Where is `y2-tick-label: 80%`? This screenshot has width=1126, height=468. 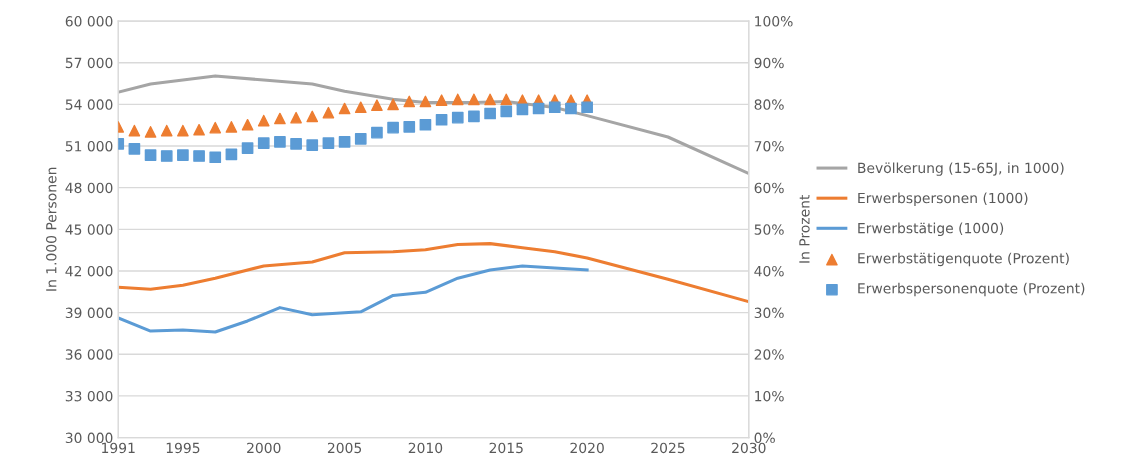
y2-tick-label: 80% is located at coordinates (769, 104).